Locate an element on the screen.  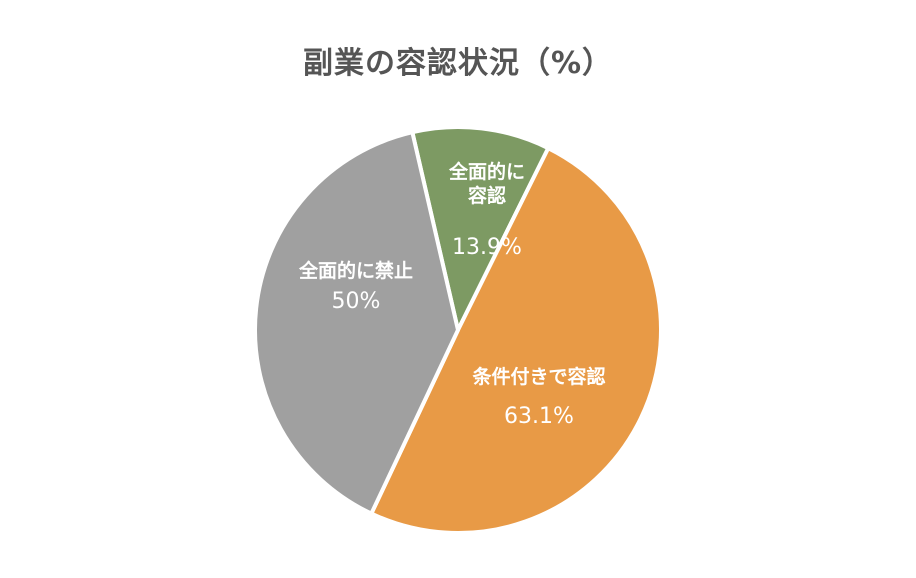
slice-value-0: 13.9% is located at coordinates (487, 247).